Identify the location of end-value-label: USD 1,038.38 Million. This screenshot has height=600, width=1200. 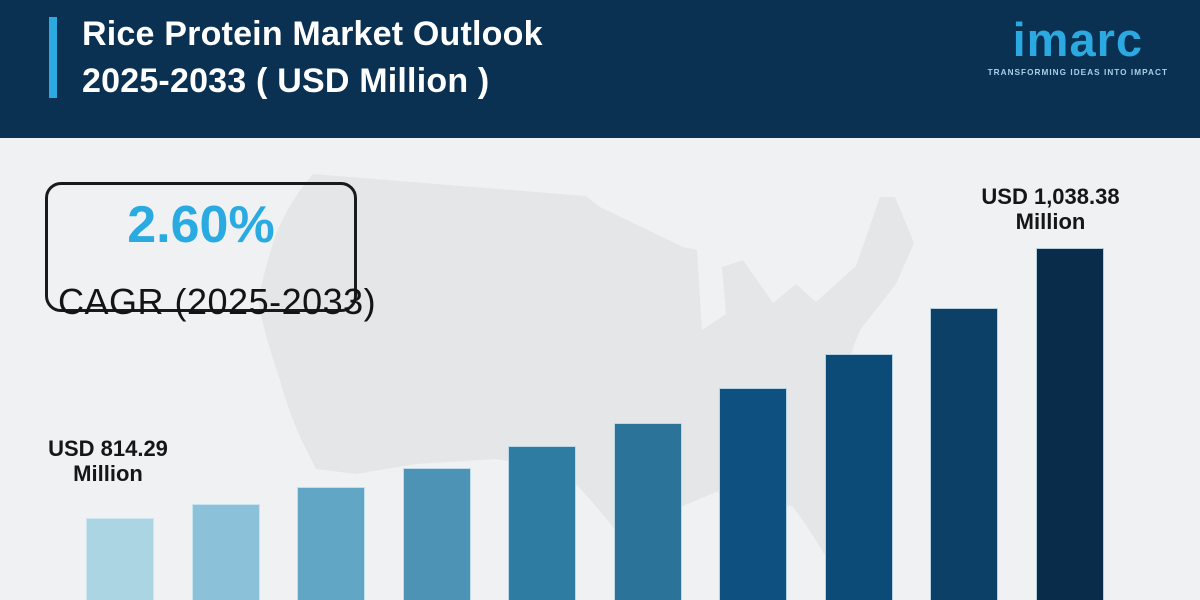
(1050, 209).